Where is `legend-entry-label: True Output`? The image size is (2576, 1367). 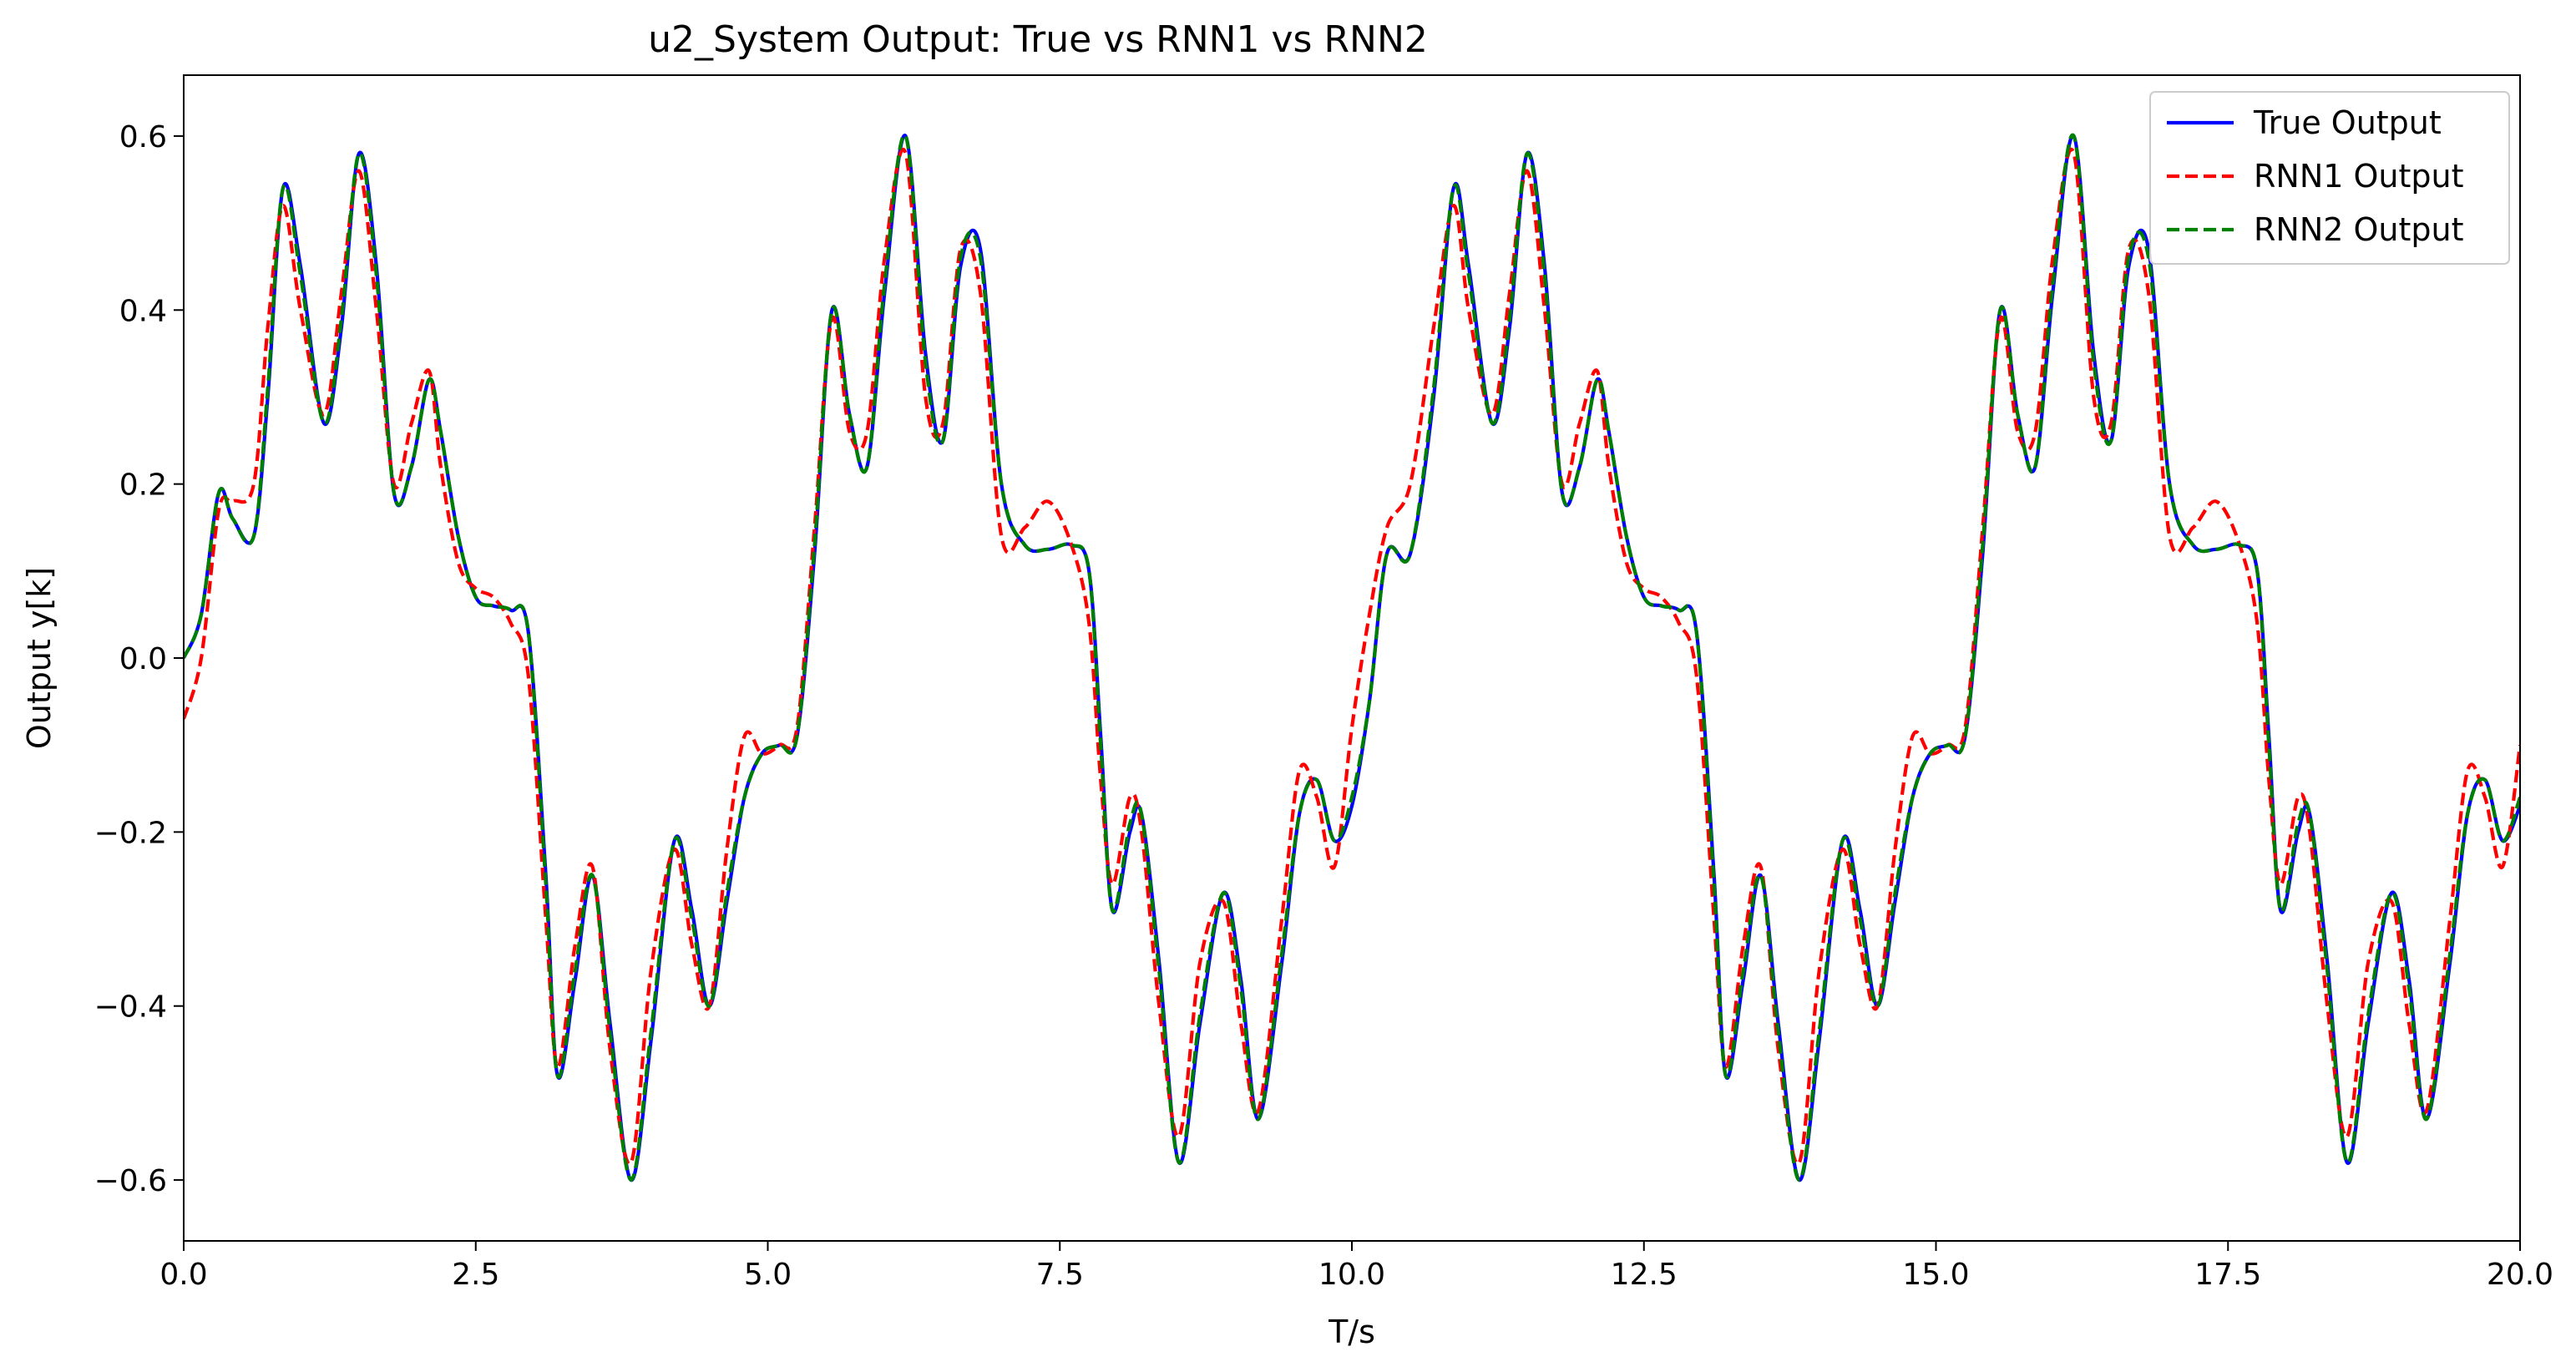 legend-entry-label: True Output is located at coordinates (2347, 123).